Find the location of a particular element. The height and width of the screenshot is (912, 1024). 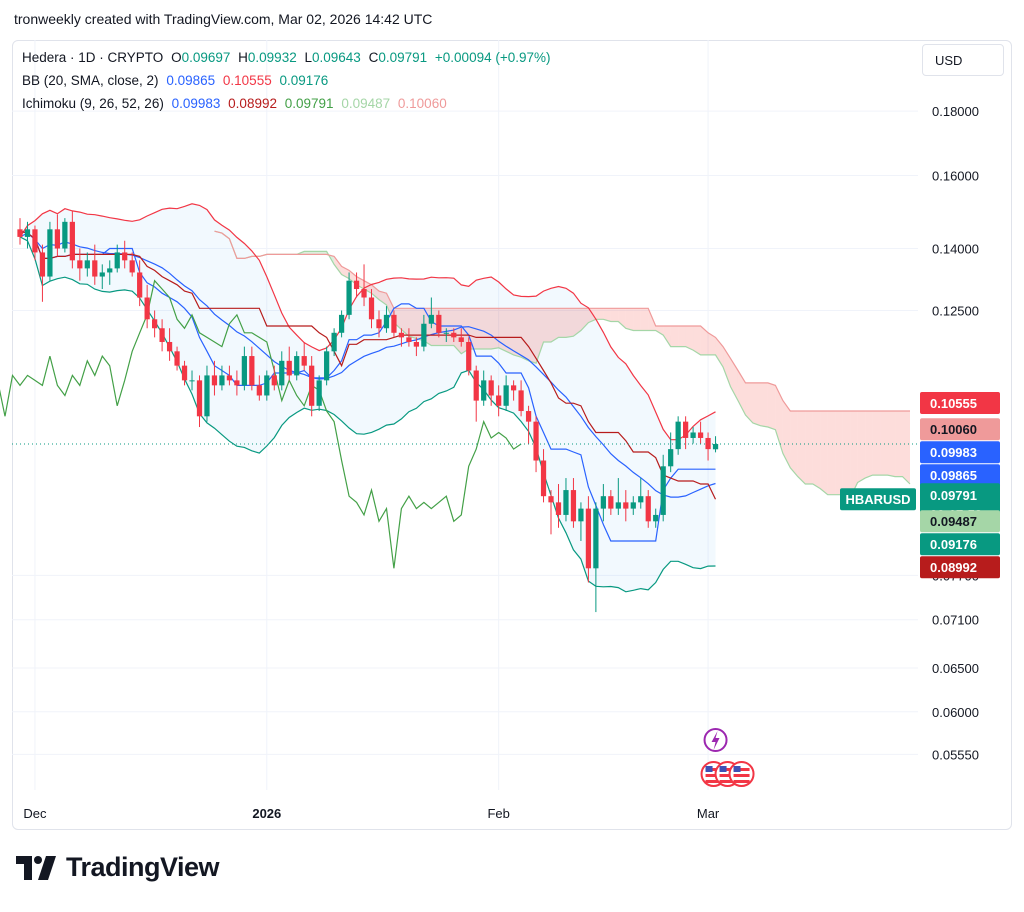

tradingview-logo: TradingView is located at coordinates (118, 867).